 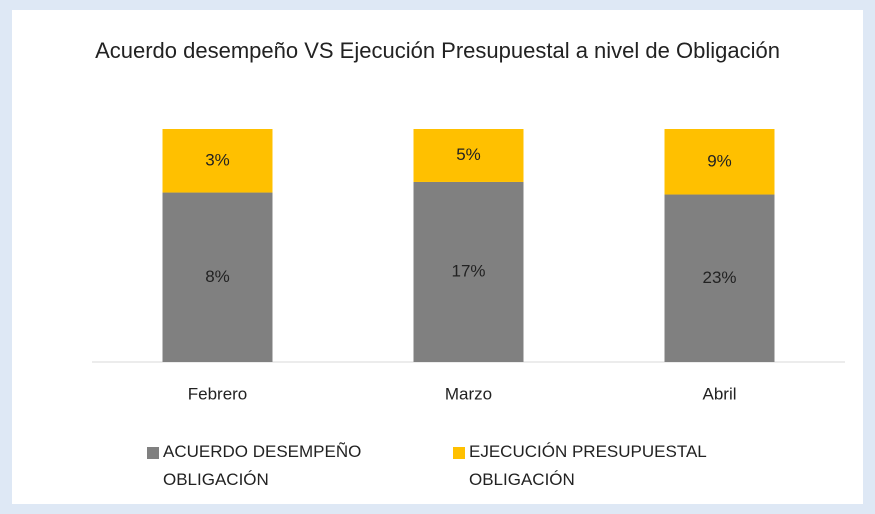 I want to click on legend-item: EJECUCIÓN PRESUPUESTAL OBLIGACIÓN, so click(x=596, y=466).